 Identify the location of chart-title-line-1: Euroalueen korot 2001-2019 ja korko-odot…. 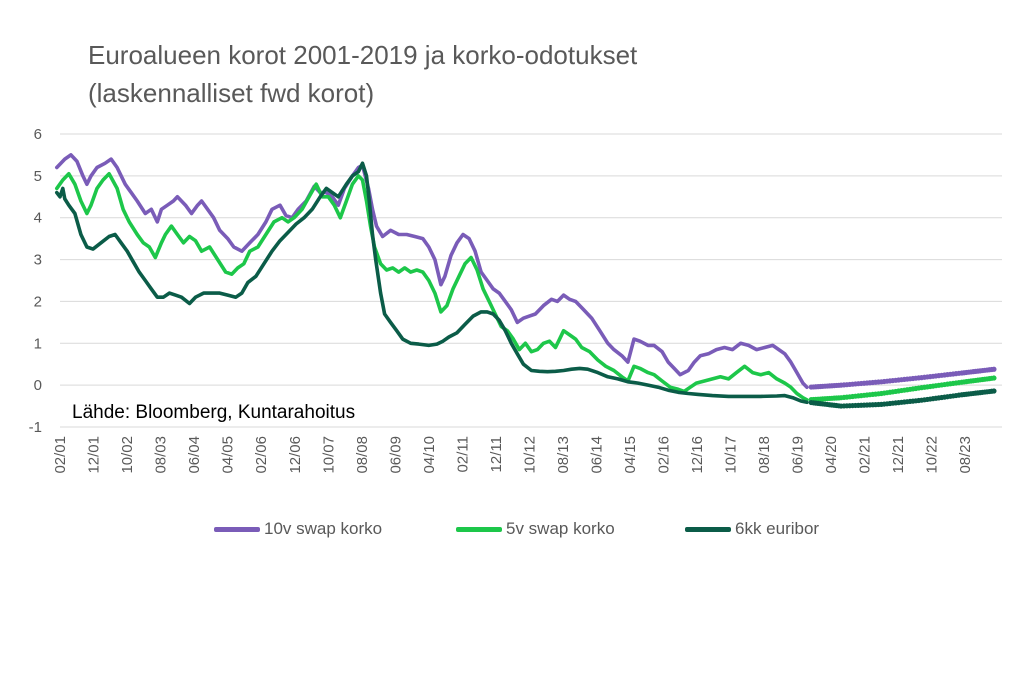
(363, 55).